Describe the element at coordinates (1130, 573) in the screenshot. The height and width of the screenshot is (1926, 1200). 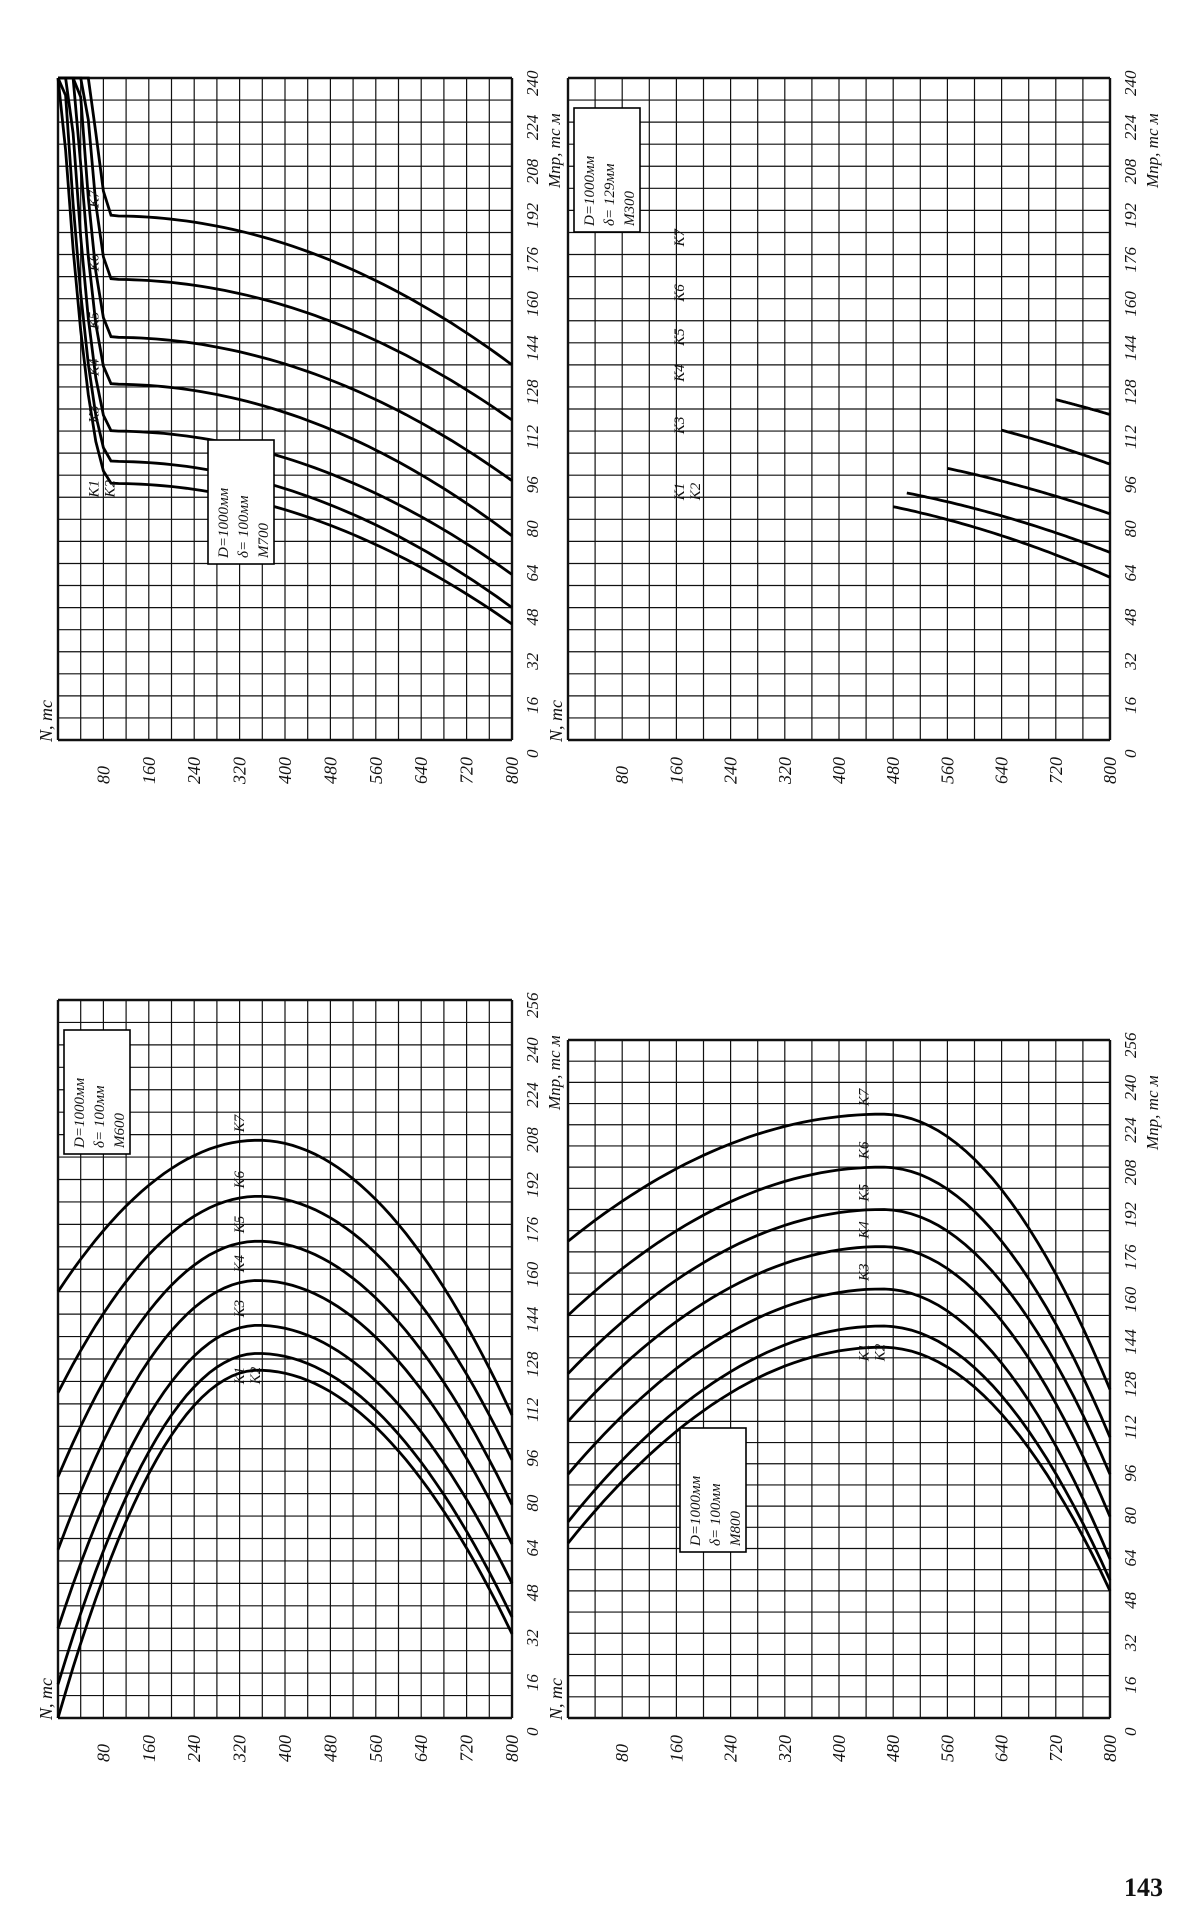
I see `x-tick-label: 64` at that location.